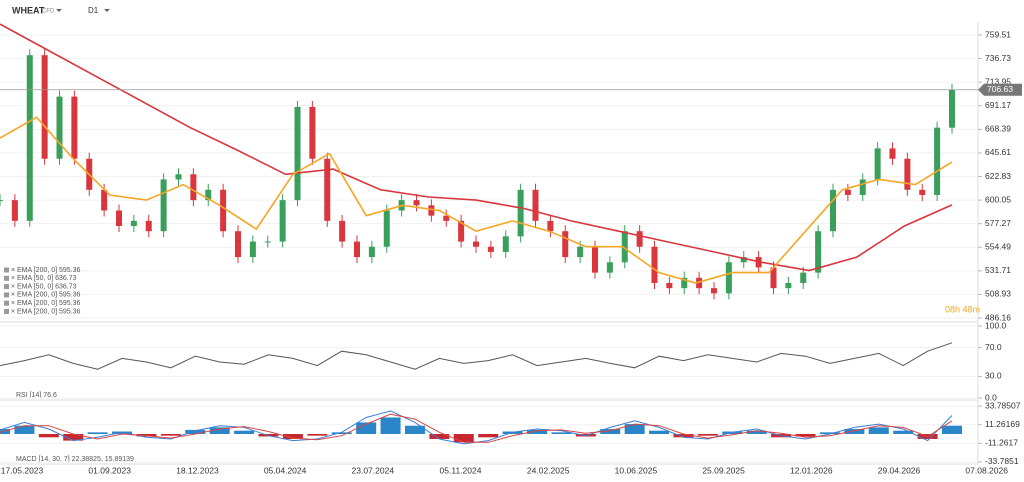  I want to click on x-tick-label: 24.02.2025, so click(548, 470).